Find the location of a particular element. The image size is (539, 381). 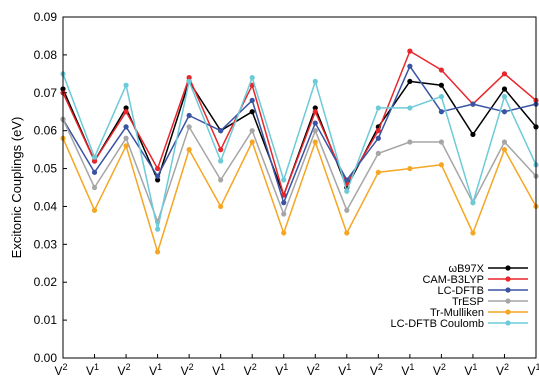

y-tick-label: 0.01 is located at coordinates (46, 320).